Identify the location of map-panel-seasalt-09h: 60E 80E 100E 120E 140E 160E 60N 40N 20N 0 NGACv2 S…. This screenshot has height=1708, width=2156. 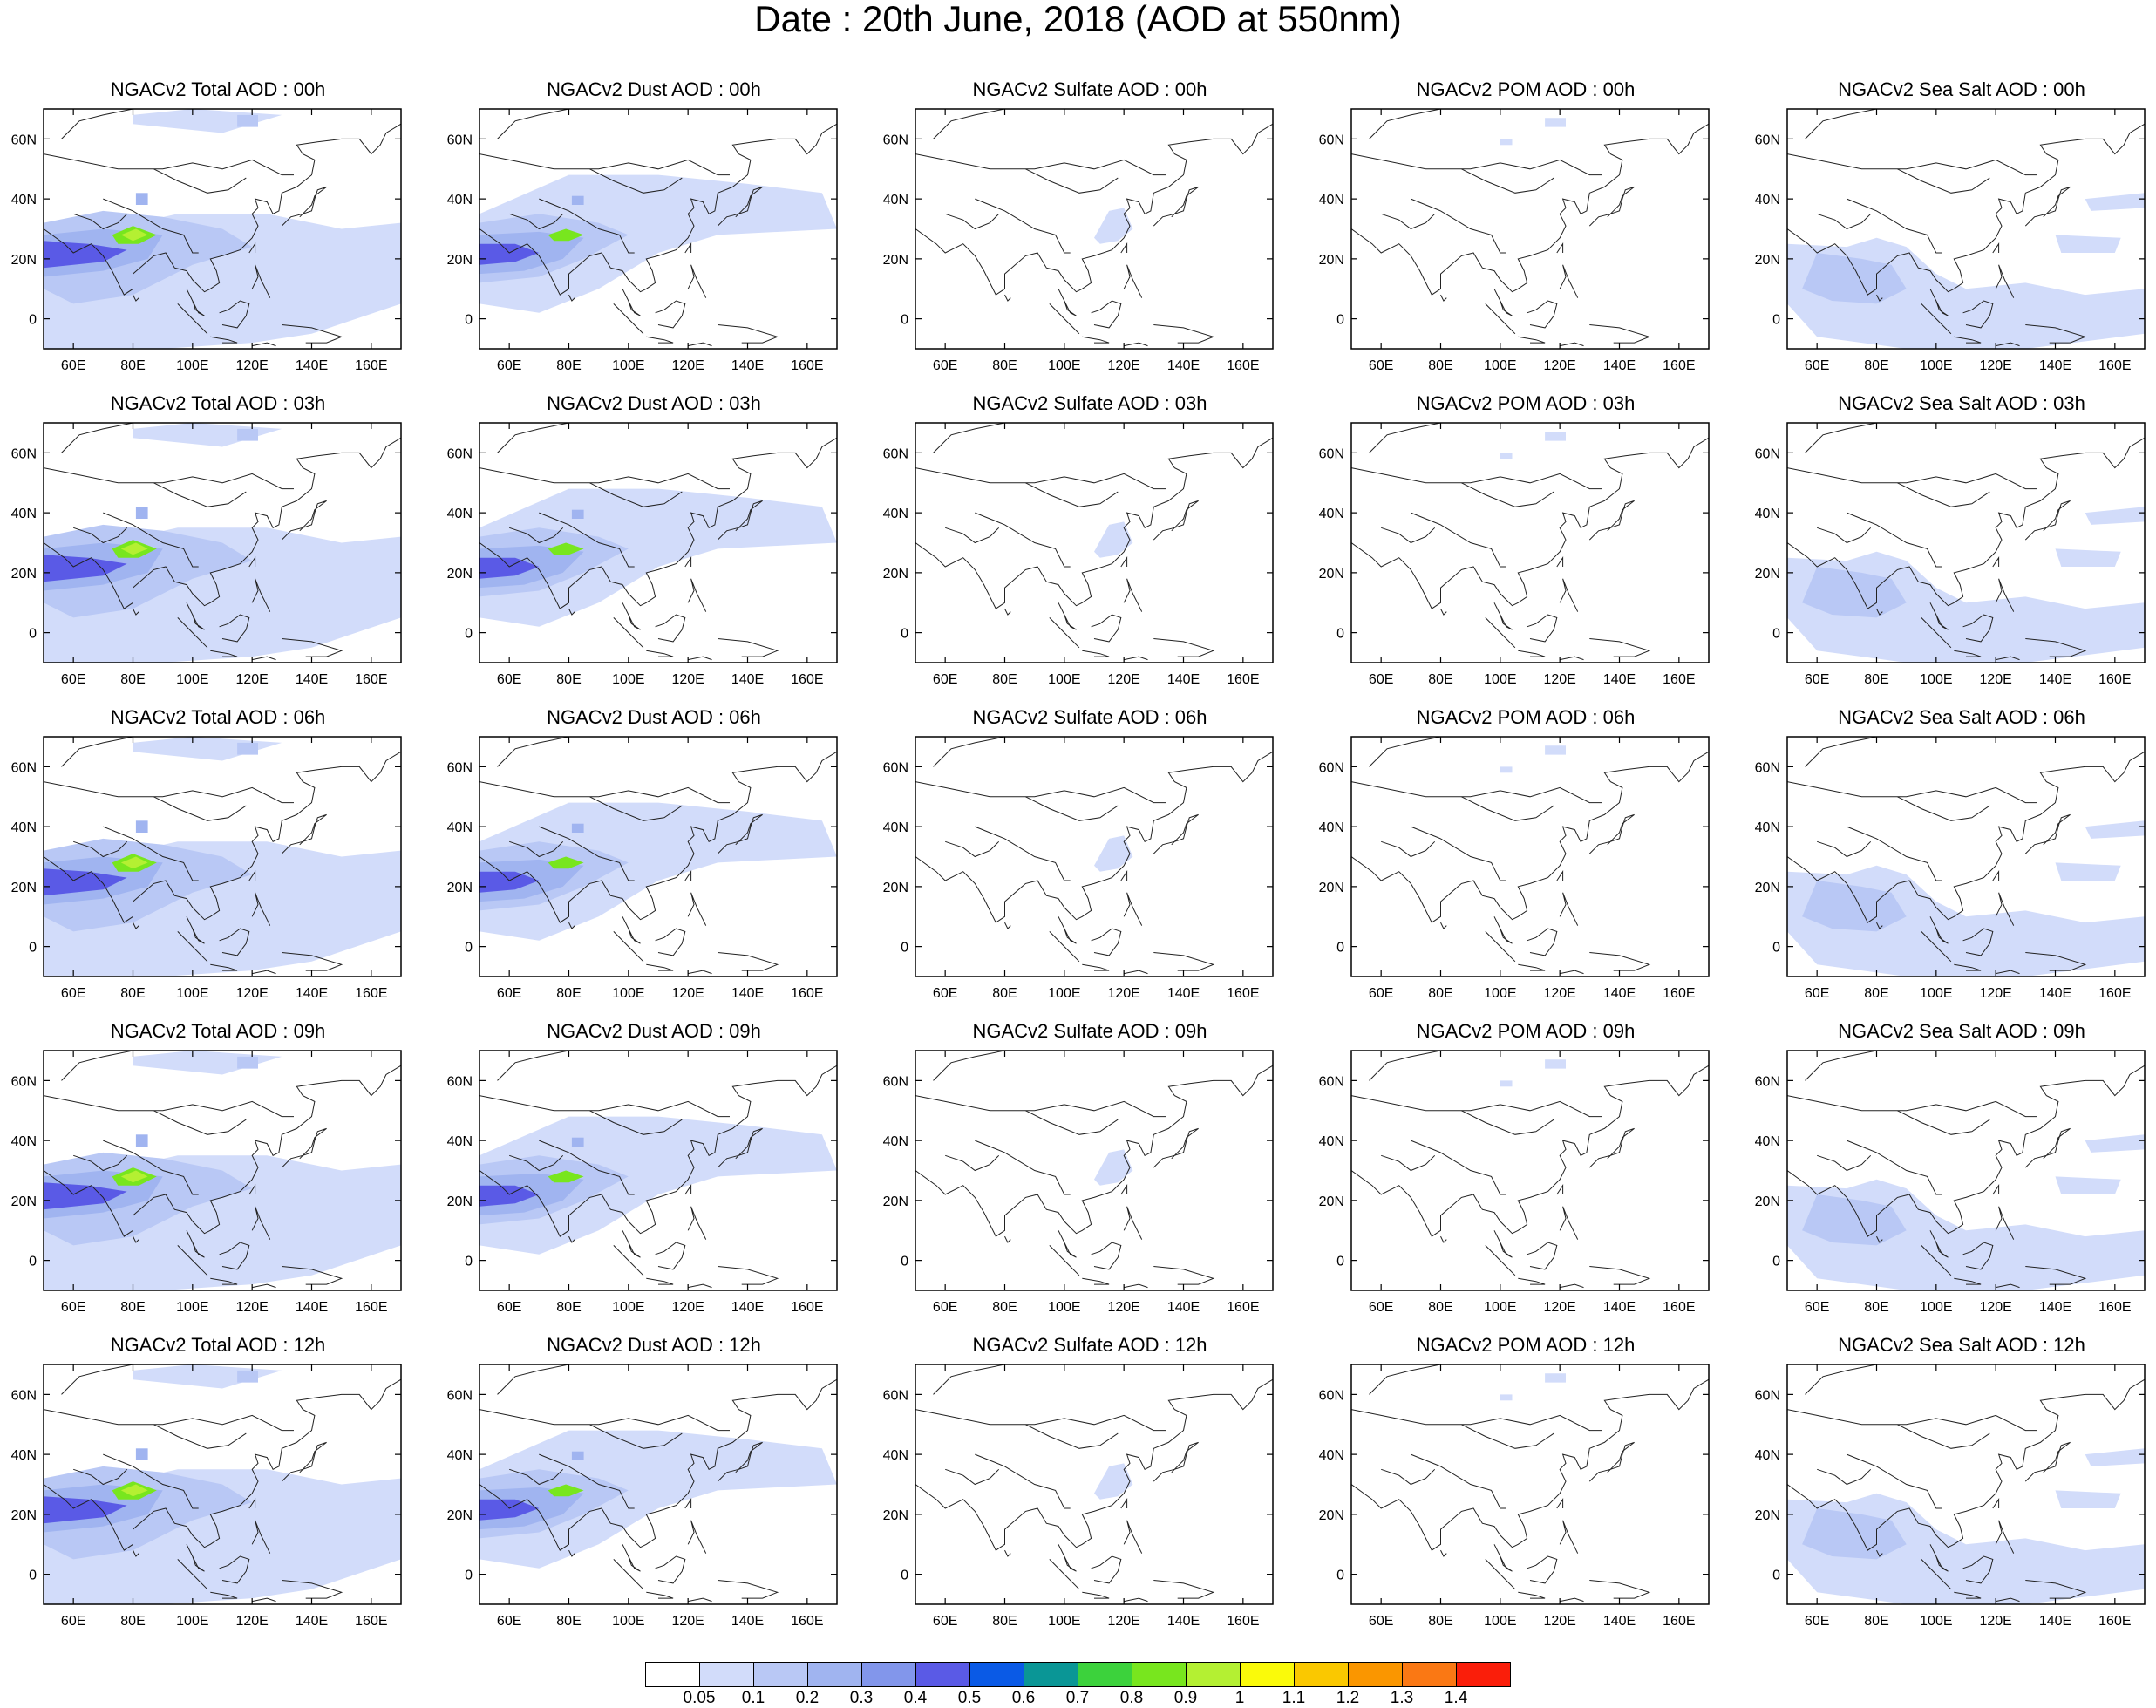
(1950, 1172).